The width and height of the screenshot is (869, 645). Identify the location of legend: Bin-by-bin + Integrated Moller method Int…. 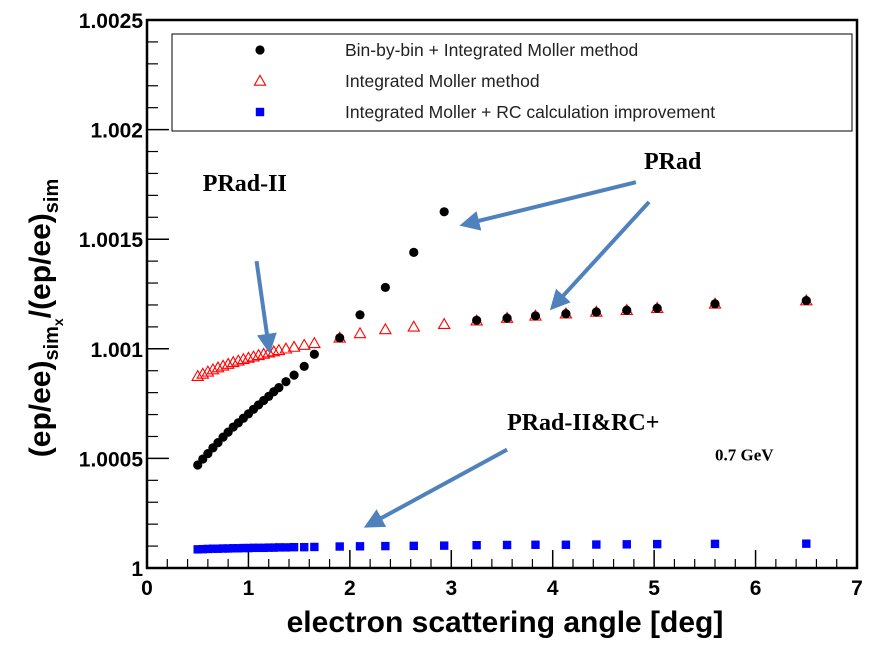
(512, 82).